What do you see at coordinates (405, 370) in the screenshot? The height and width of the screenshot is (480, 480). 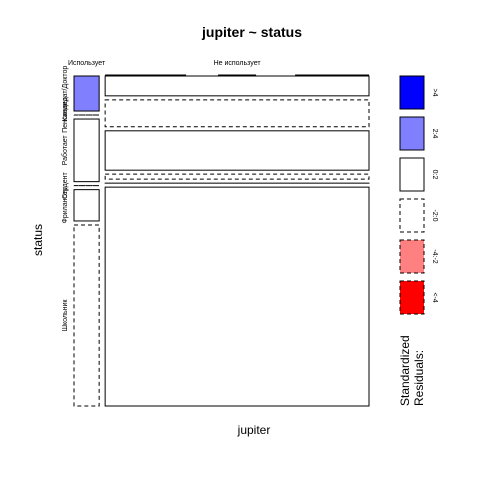 I see `legend-title-line-1: Standardized` at bounding box center [405, 370].